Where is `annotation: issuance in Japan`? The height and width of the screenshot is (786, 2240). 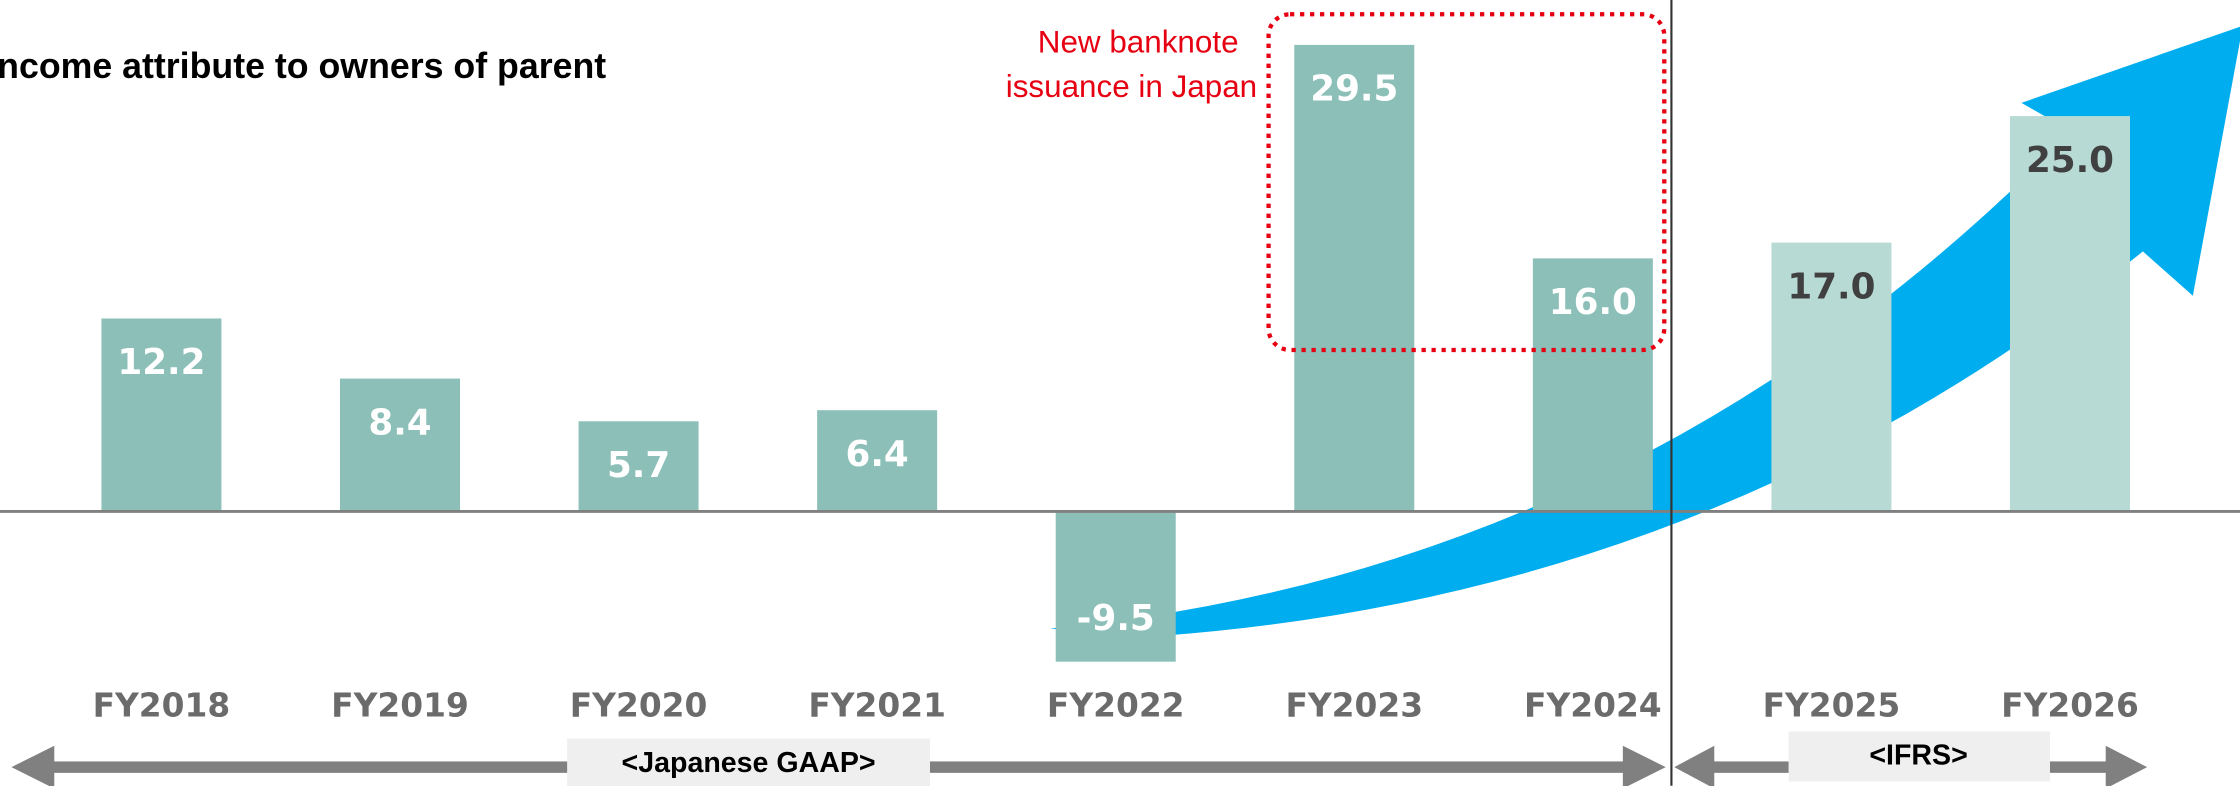 annotation: issuance in Japan is located at coordinates (1131, 86).